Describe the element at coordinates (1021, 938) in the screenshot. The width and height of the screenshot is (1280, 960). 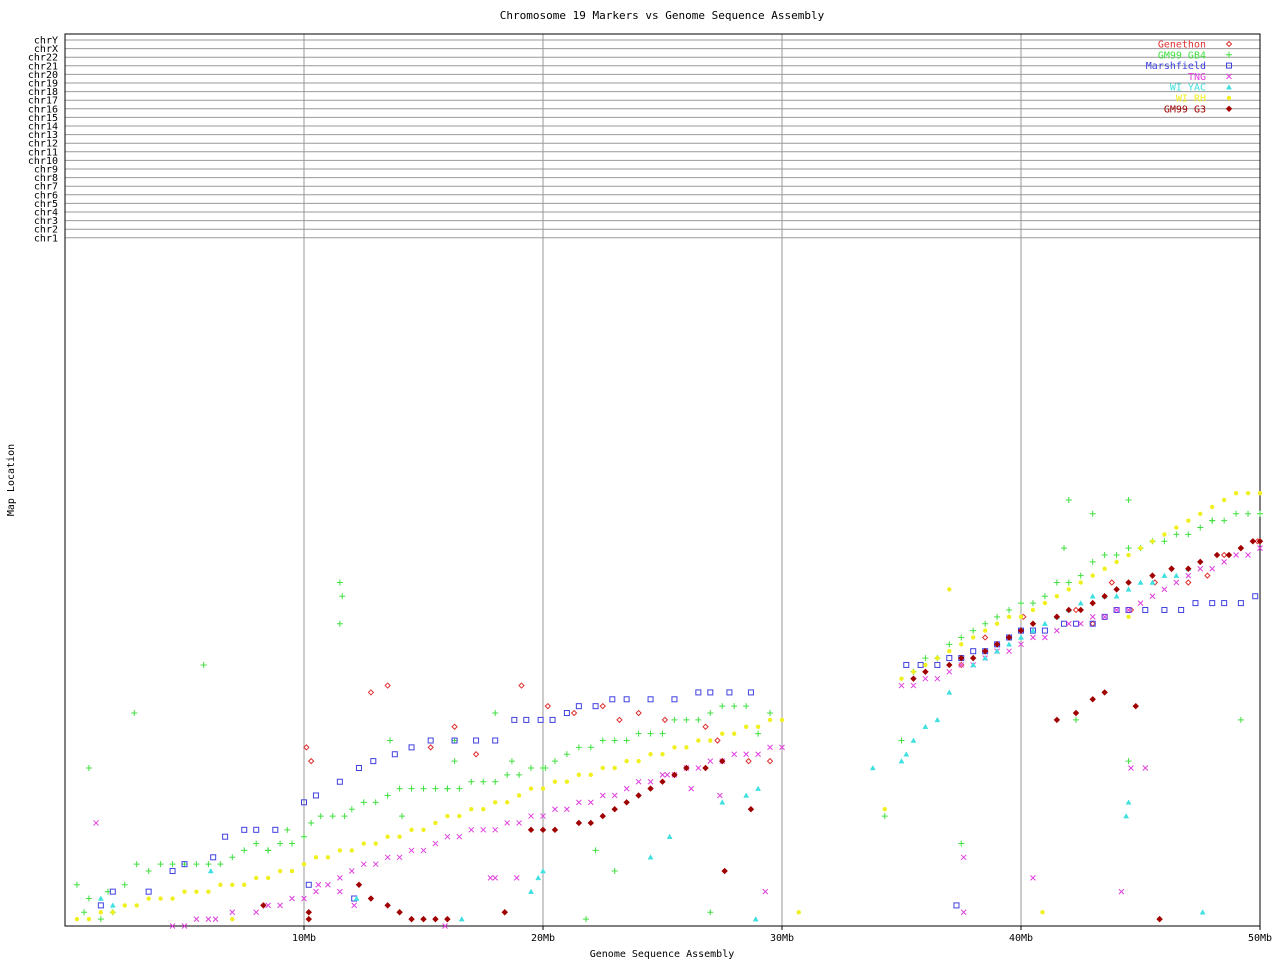
I see `x-tick-label: 40Mb` at that location.